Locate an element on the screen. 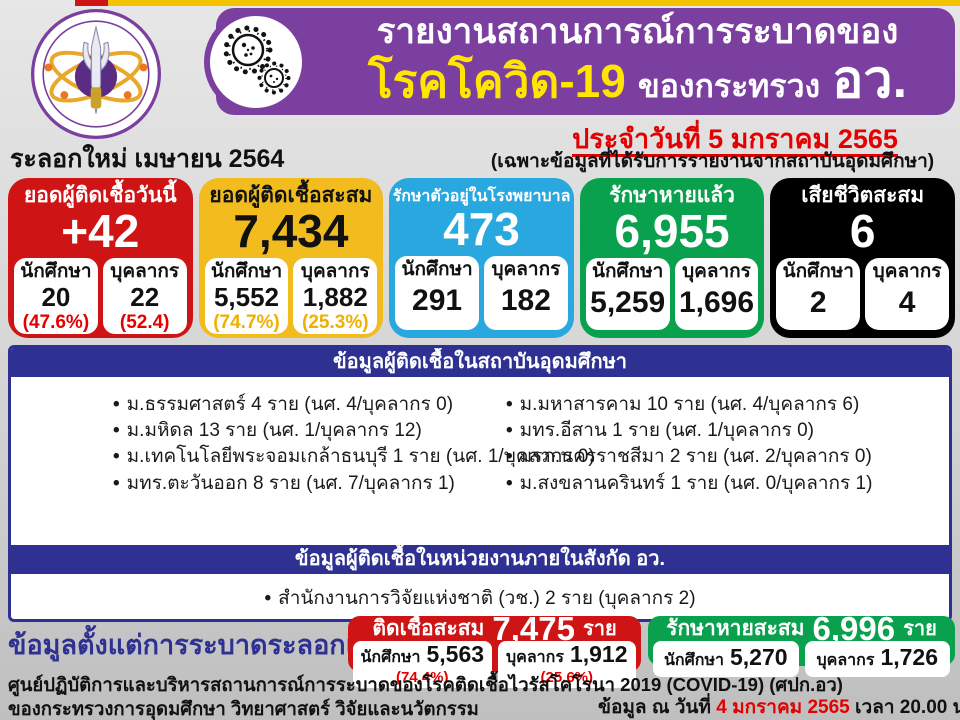  coronavirus-icon is located at coordinates (256, 62).